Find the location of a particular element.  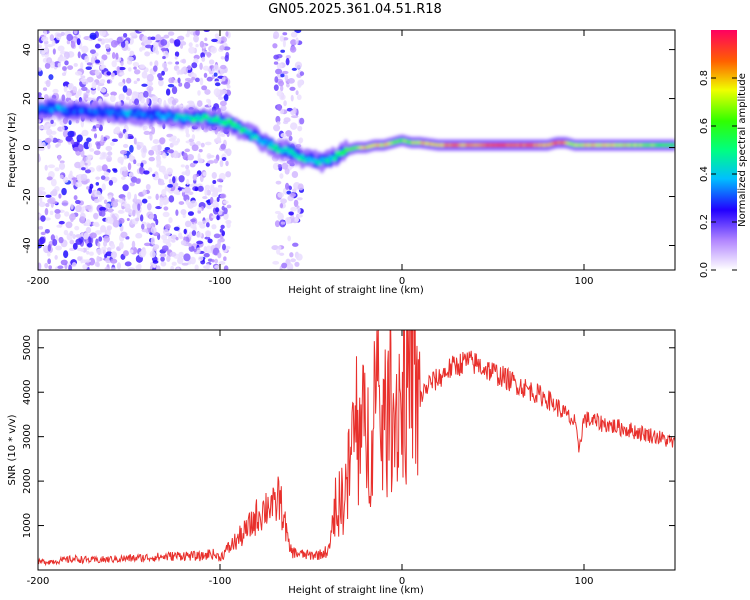

spectrogram-x-tick-label: -100 is located at coordinates (220, 281).